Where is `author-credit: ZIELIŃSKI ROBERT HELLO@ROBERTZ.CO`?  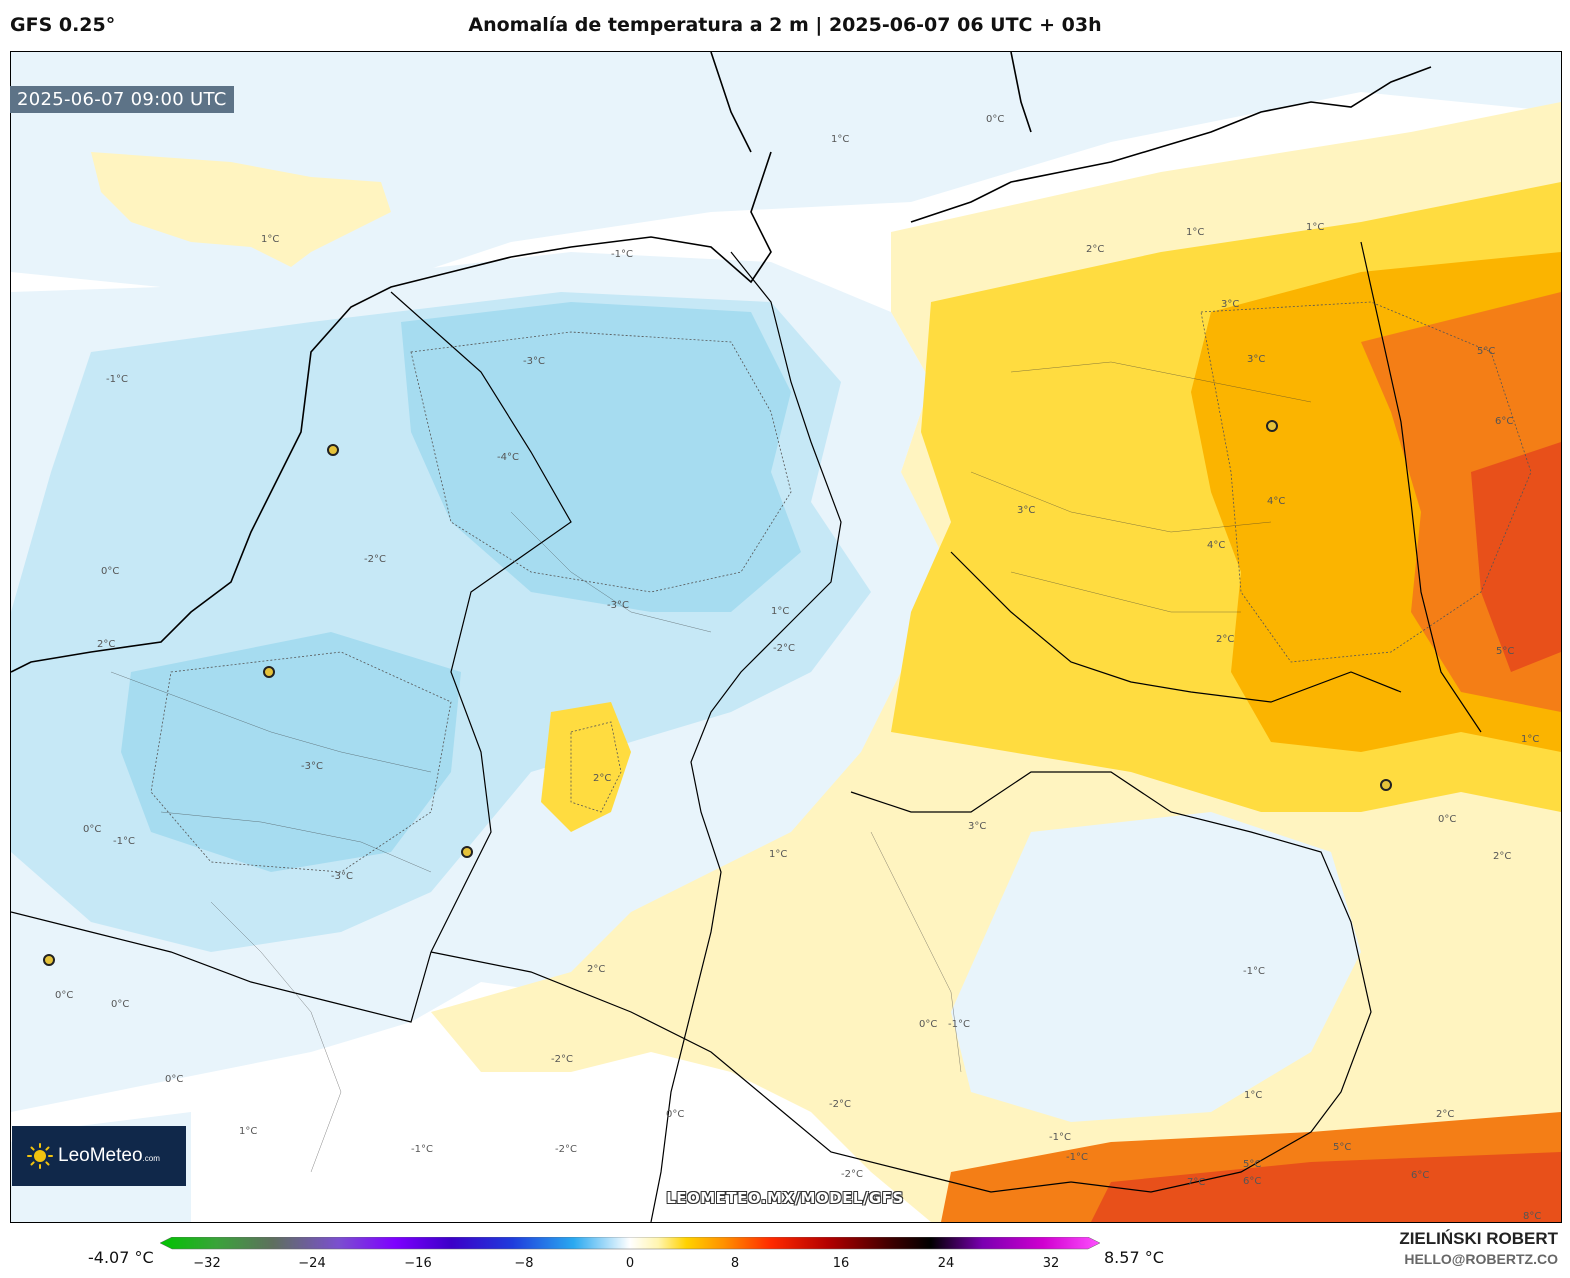 author-credit: ZIELIŃSKI ROBERT HELLO@ROBERTZ.CO is located at coordinates (1478, 1248).